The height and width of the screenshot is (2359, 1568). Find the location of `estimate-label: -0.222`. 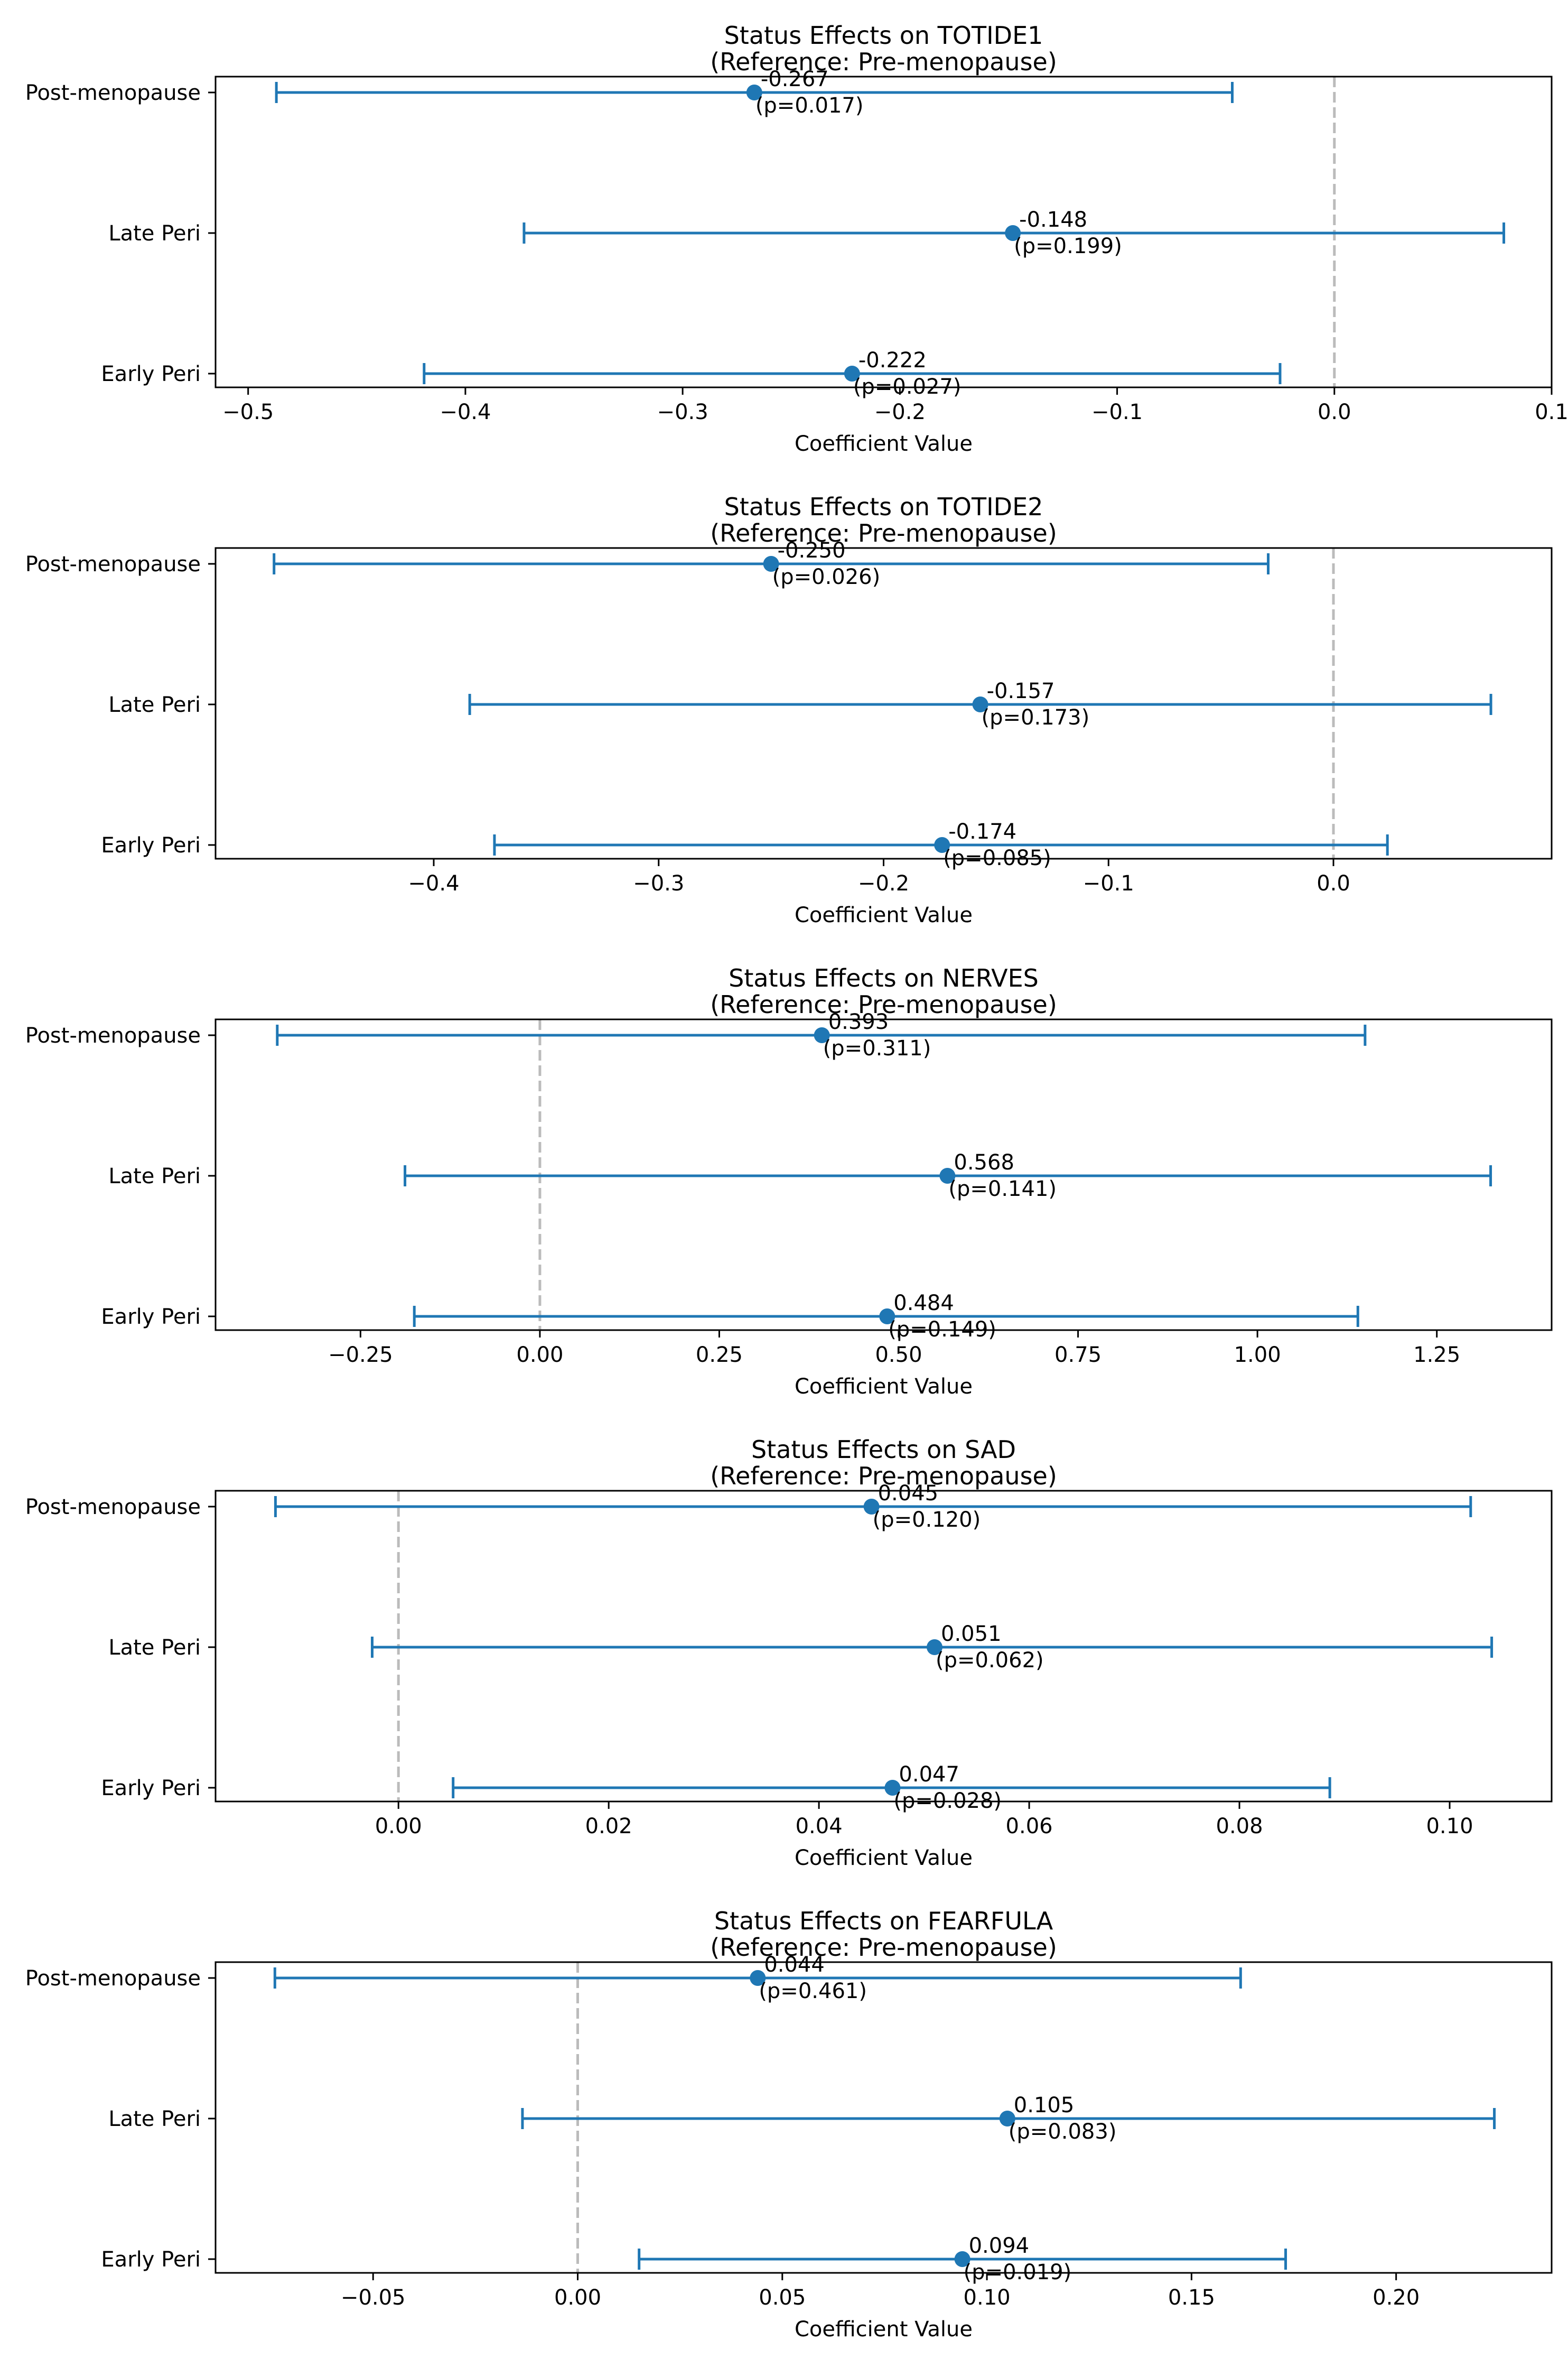

estimate-label: -0.222 is located at coordinates (892, 360).